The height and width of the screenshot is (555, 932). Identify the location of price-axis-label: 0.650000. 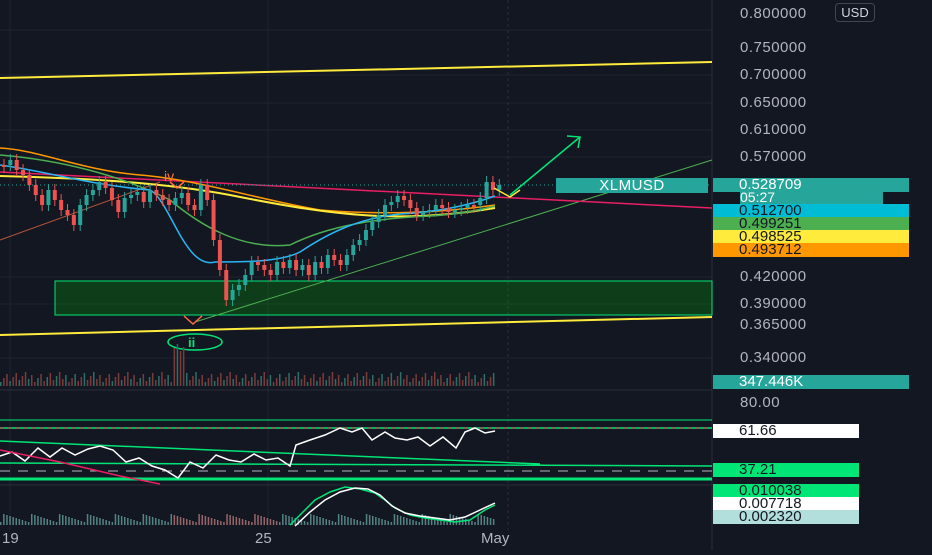
(773, 102).